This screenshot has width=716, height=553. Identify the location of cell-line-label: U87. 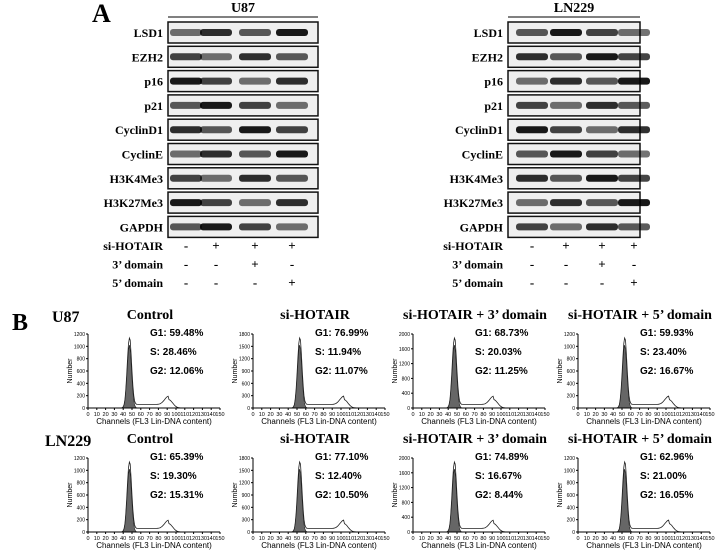
(243, 8).